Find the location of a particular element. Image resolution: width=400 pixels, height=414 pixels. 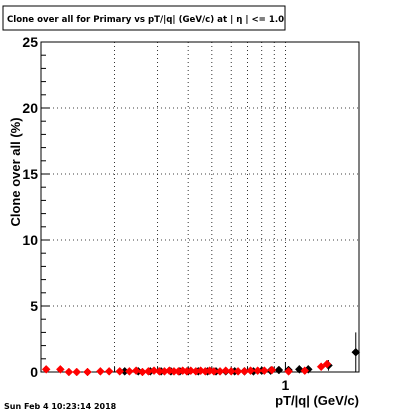

data-markers is located at coordinates (201, 354).